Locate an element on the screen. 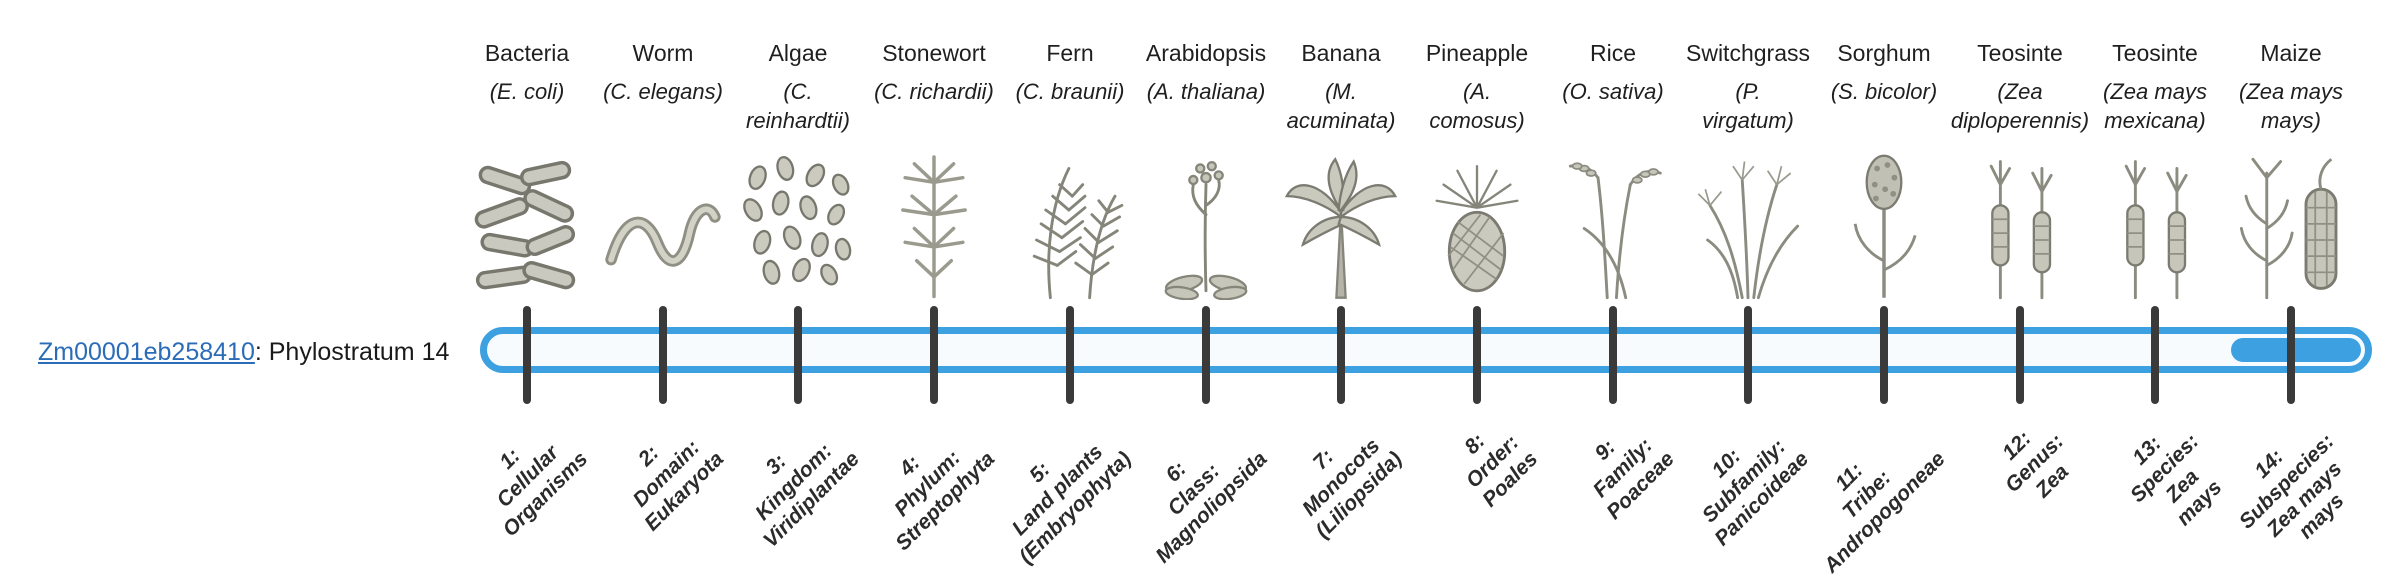 The height and width of the screenshot is (580, 2400). organism-scientific-name: (Zea mays mays) is located at coordinates (2291, 106).